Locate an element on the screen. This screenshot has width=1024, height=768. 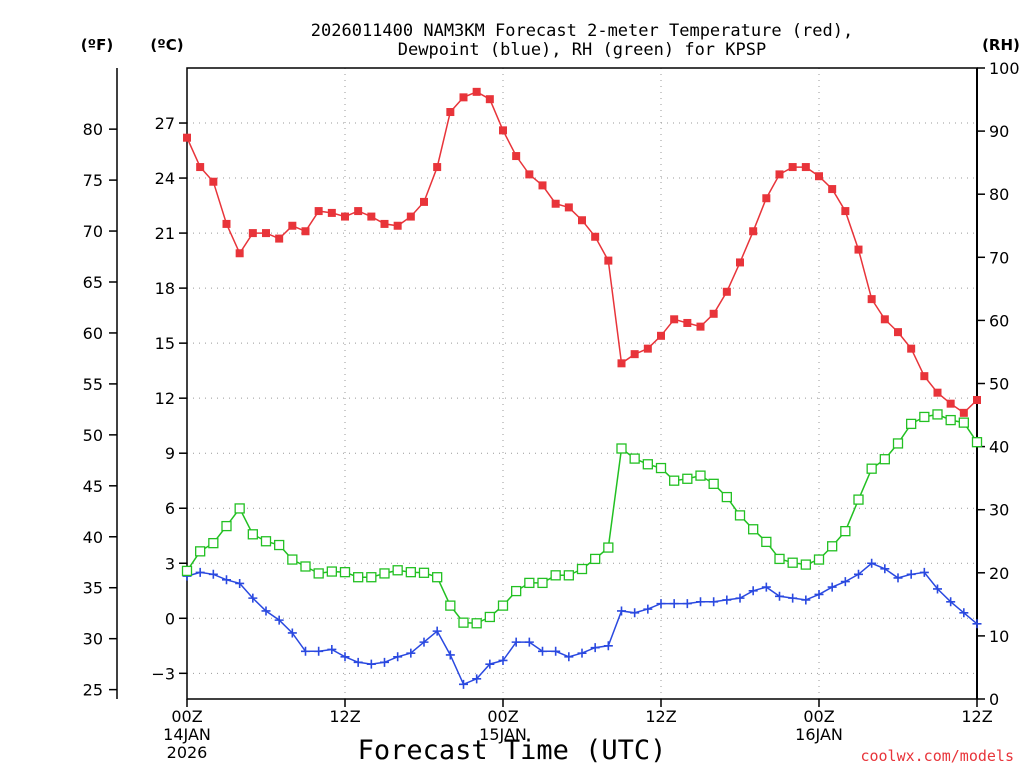
rh-unit-label: (RH) is located at coordinates (1001, 45).